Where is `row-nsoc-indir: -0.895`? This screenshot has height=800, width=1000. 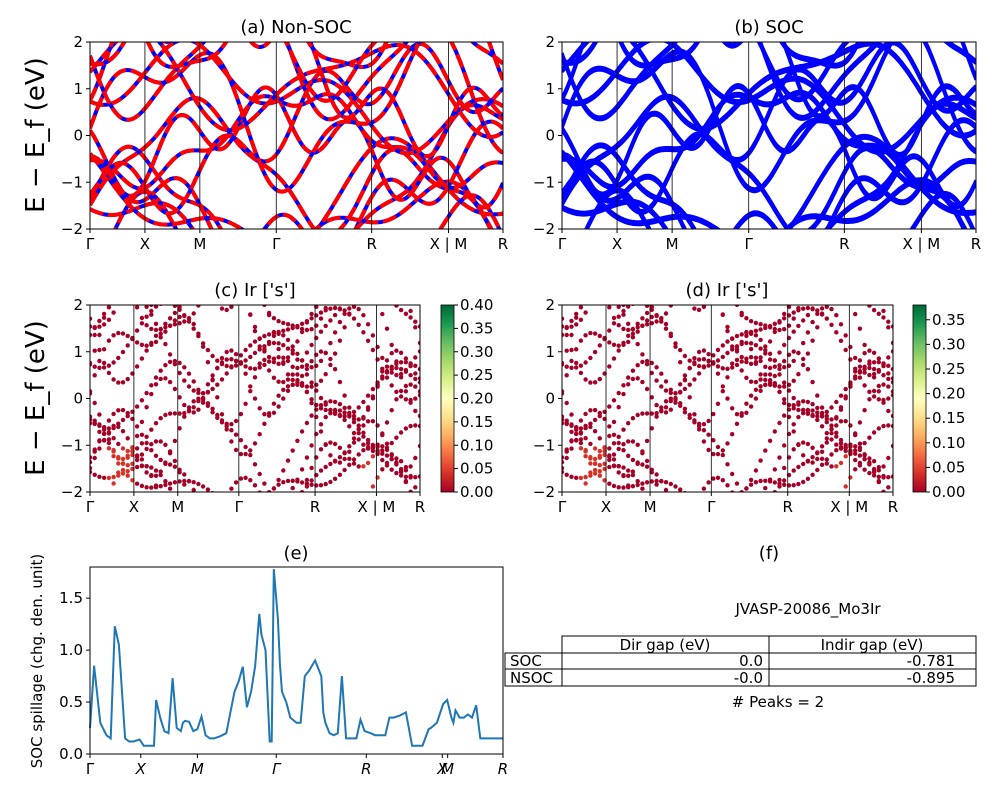 row-nsoc-indir: -0.895 is located at coordinates (931, 678).